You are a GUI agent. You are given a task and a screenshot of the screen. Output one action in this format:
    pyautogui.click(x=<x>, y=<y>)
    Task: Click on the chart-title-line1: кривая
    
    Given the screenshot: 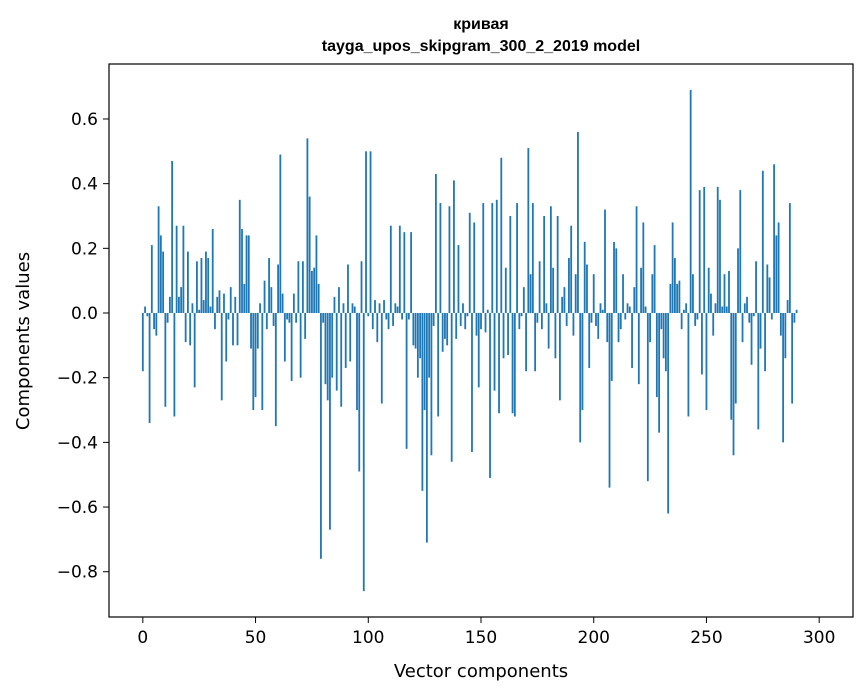 What is the action you would take?
    pyautogui.click(x=480, y=24)
    